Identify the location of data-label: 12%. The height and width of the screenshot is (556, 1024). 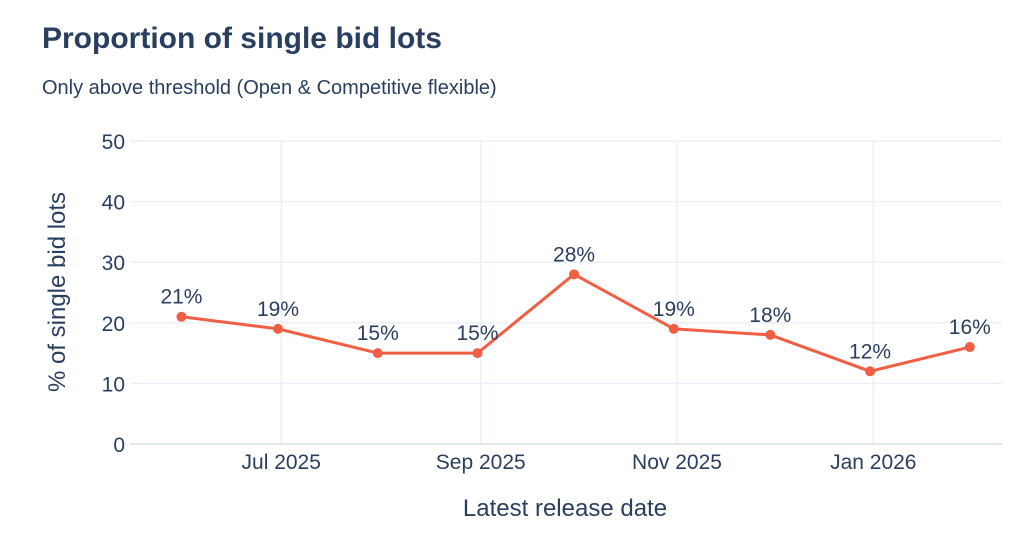
(870, 351).